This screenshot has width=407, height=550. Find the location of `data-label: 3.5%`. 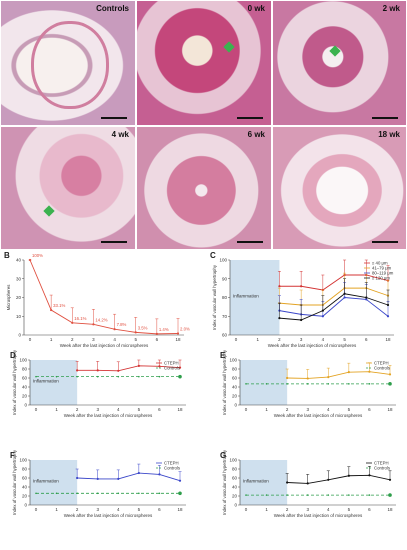

data-label: 3.5% is located at coordinates (143, 327).